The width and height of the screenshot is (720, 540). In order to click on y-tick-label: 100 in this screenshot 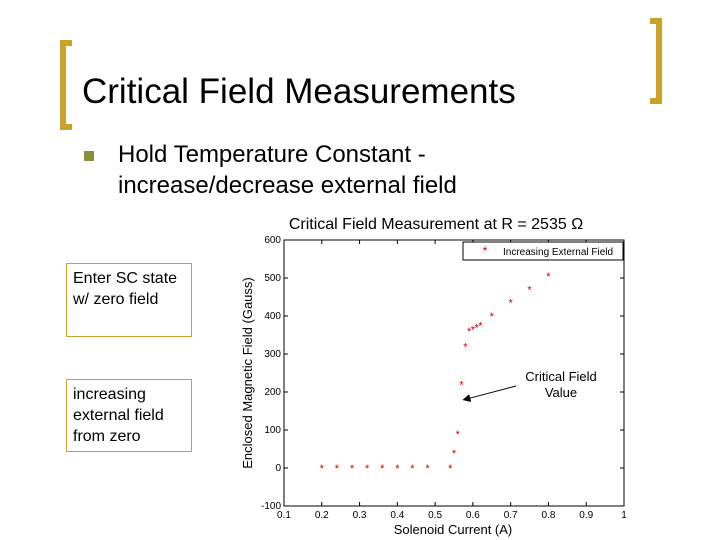, I will do `click(272, 430)`.